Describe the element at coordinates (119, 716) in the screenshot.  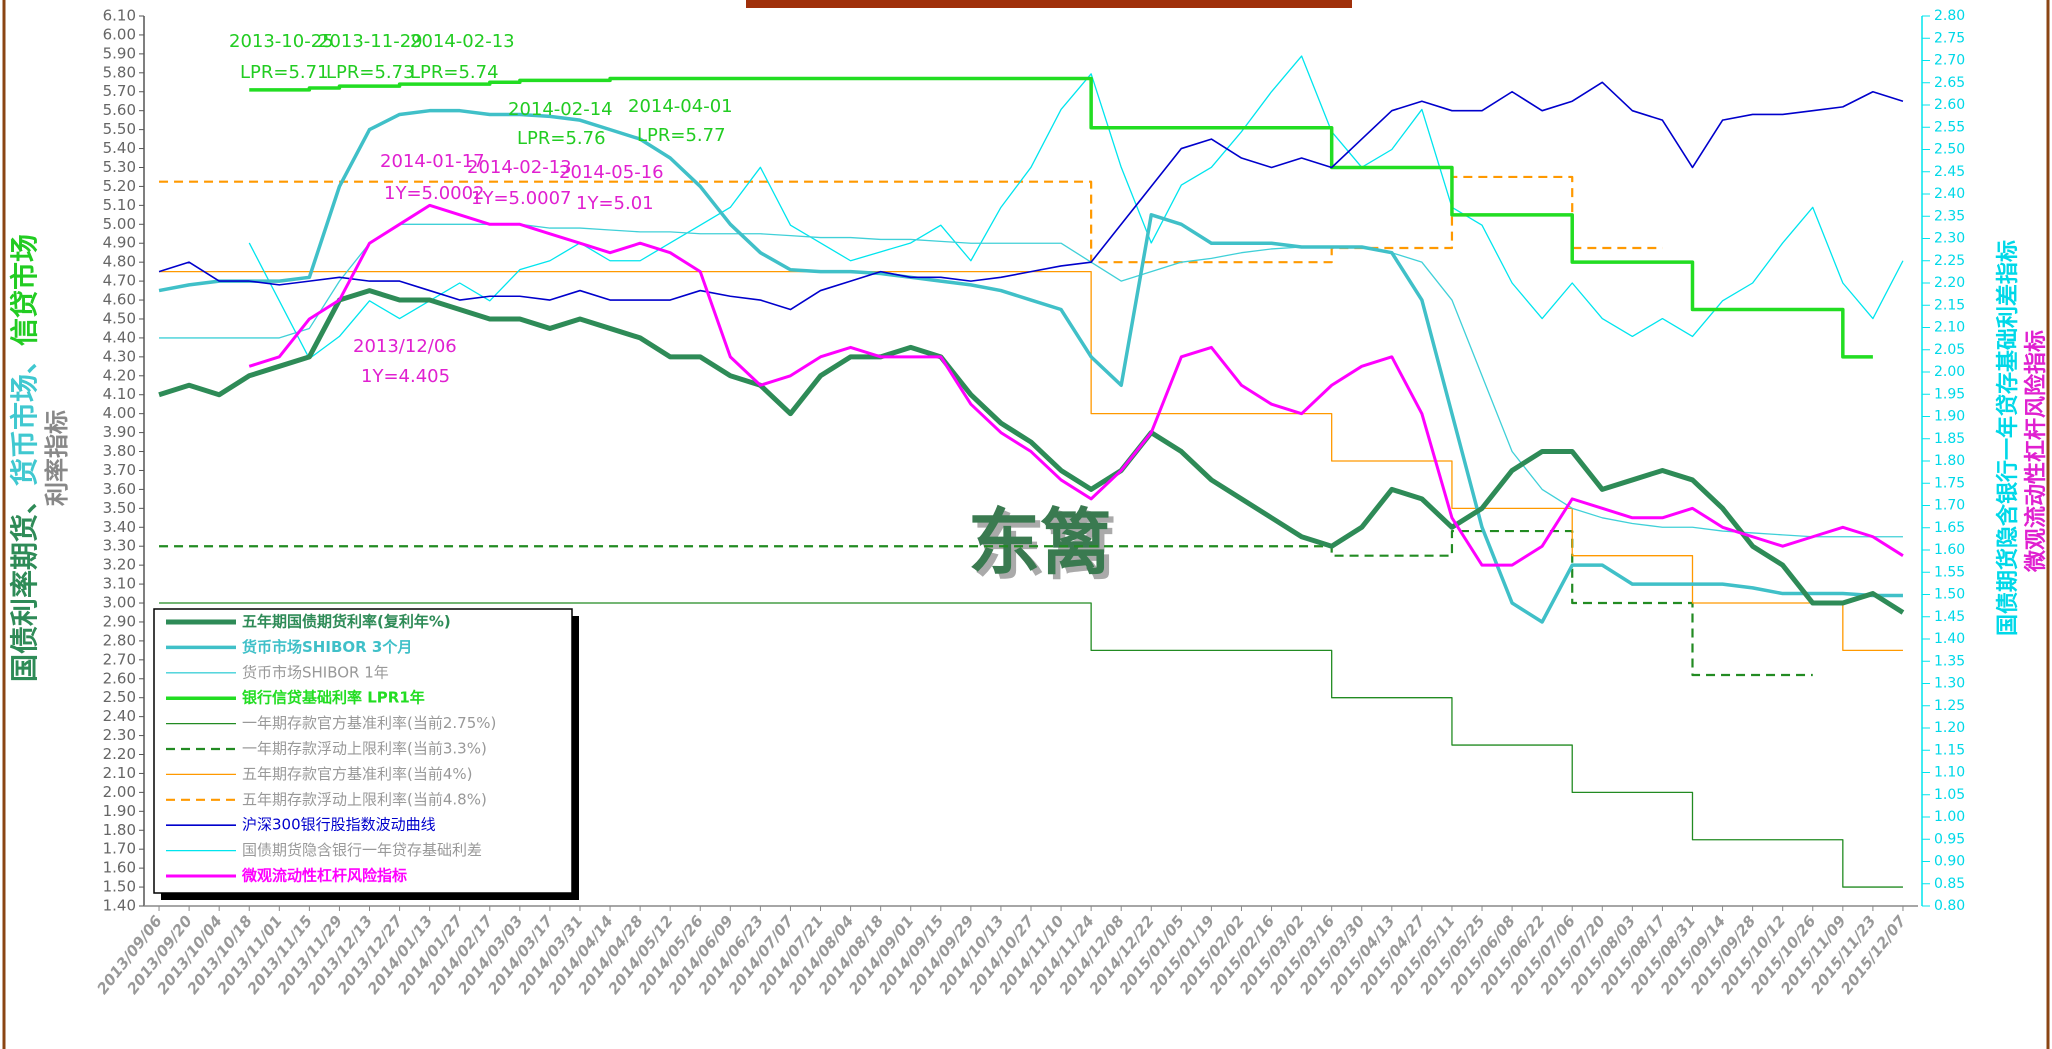
I see `y-tick-label: 2.40` at that location.